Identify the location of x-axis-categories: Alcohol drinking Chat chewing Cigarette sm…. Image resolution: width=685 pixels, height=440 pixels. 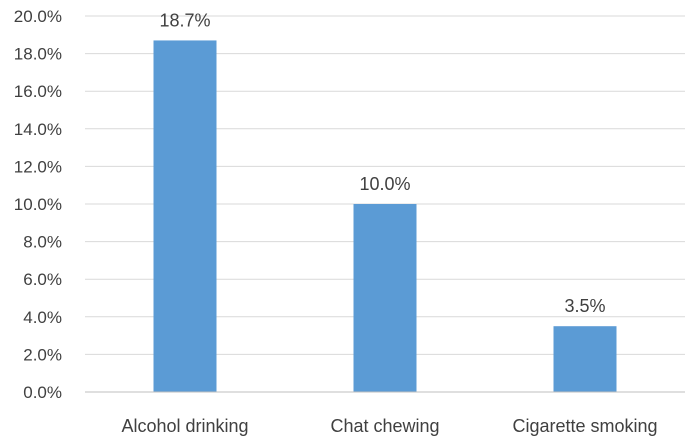
(389, 426).